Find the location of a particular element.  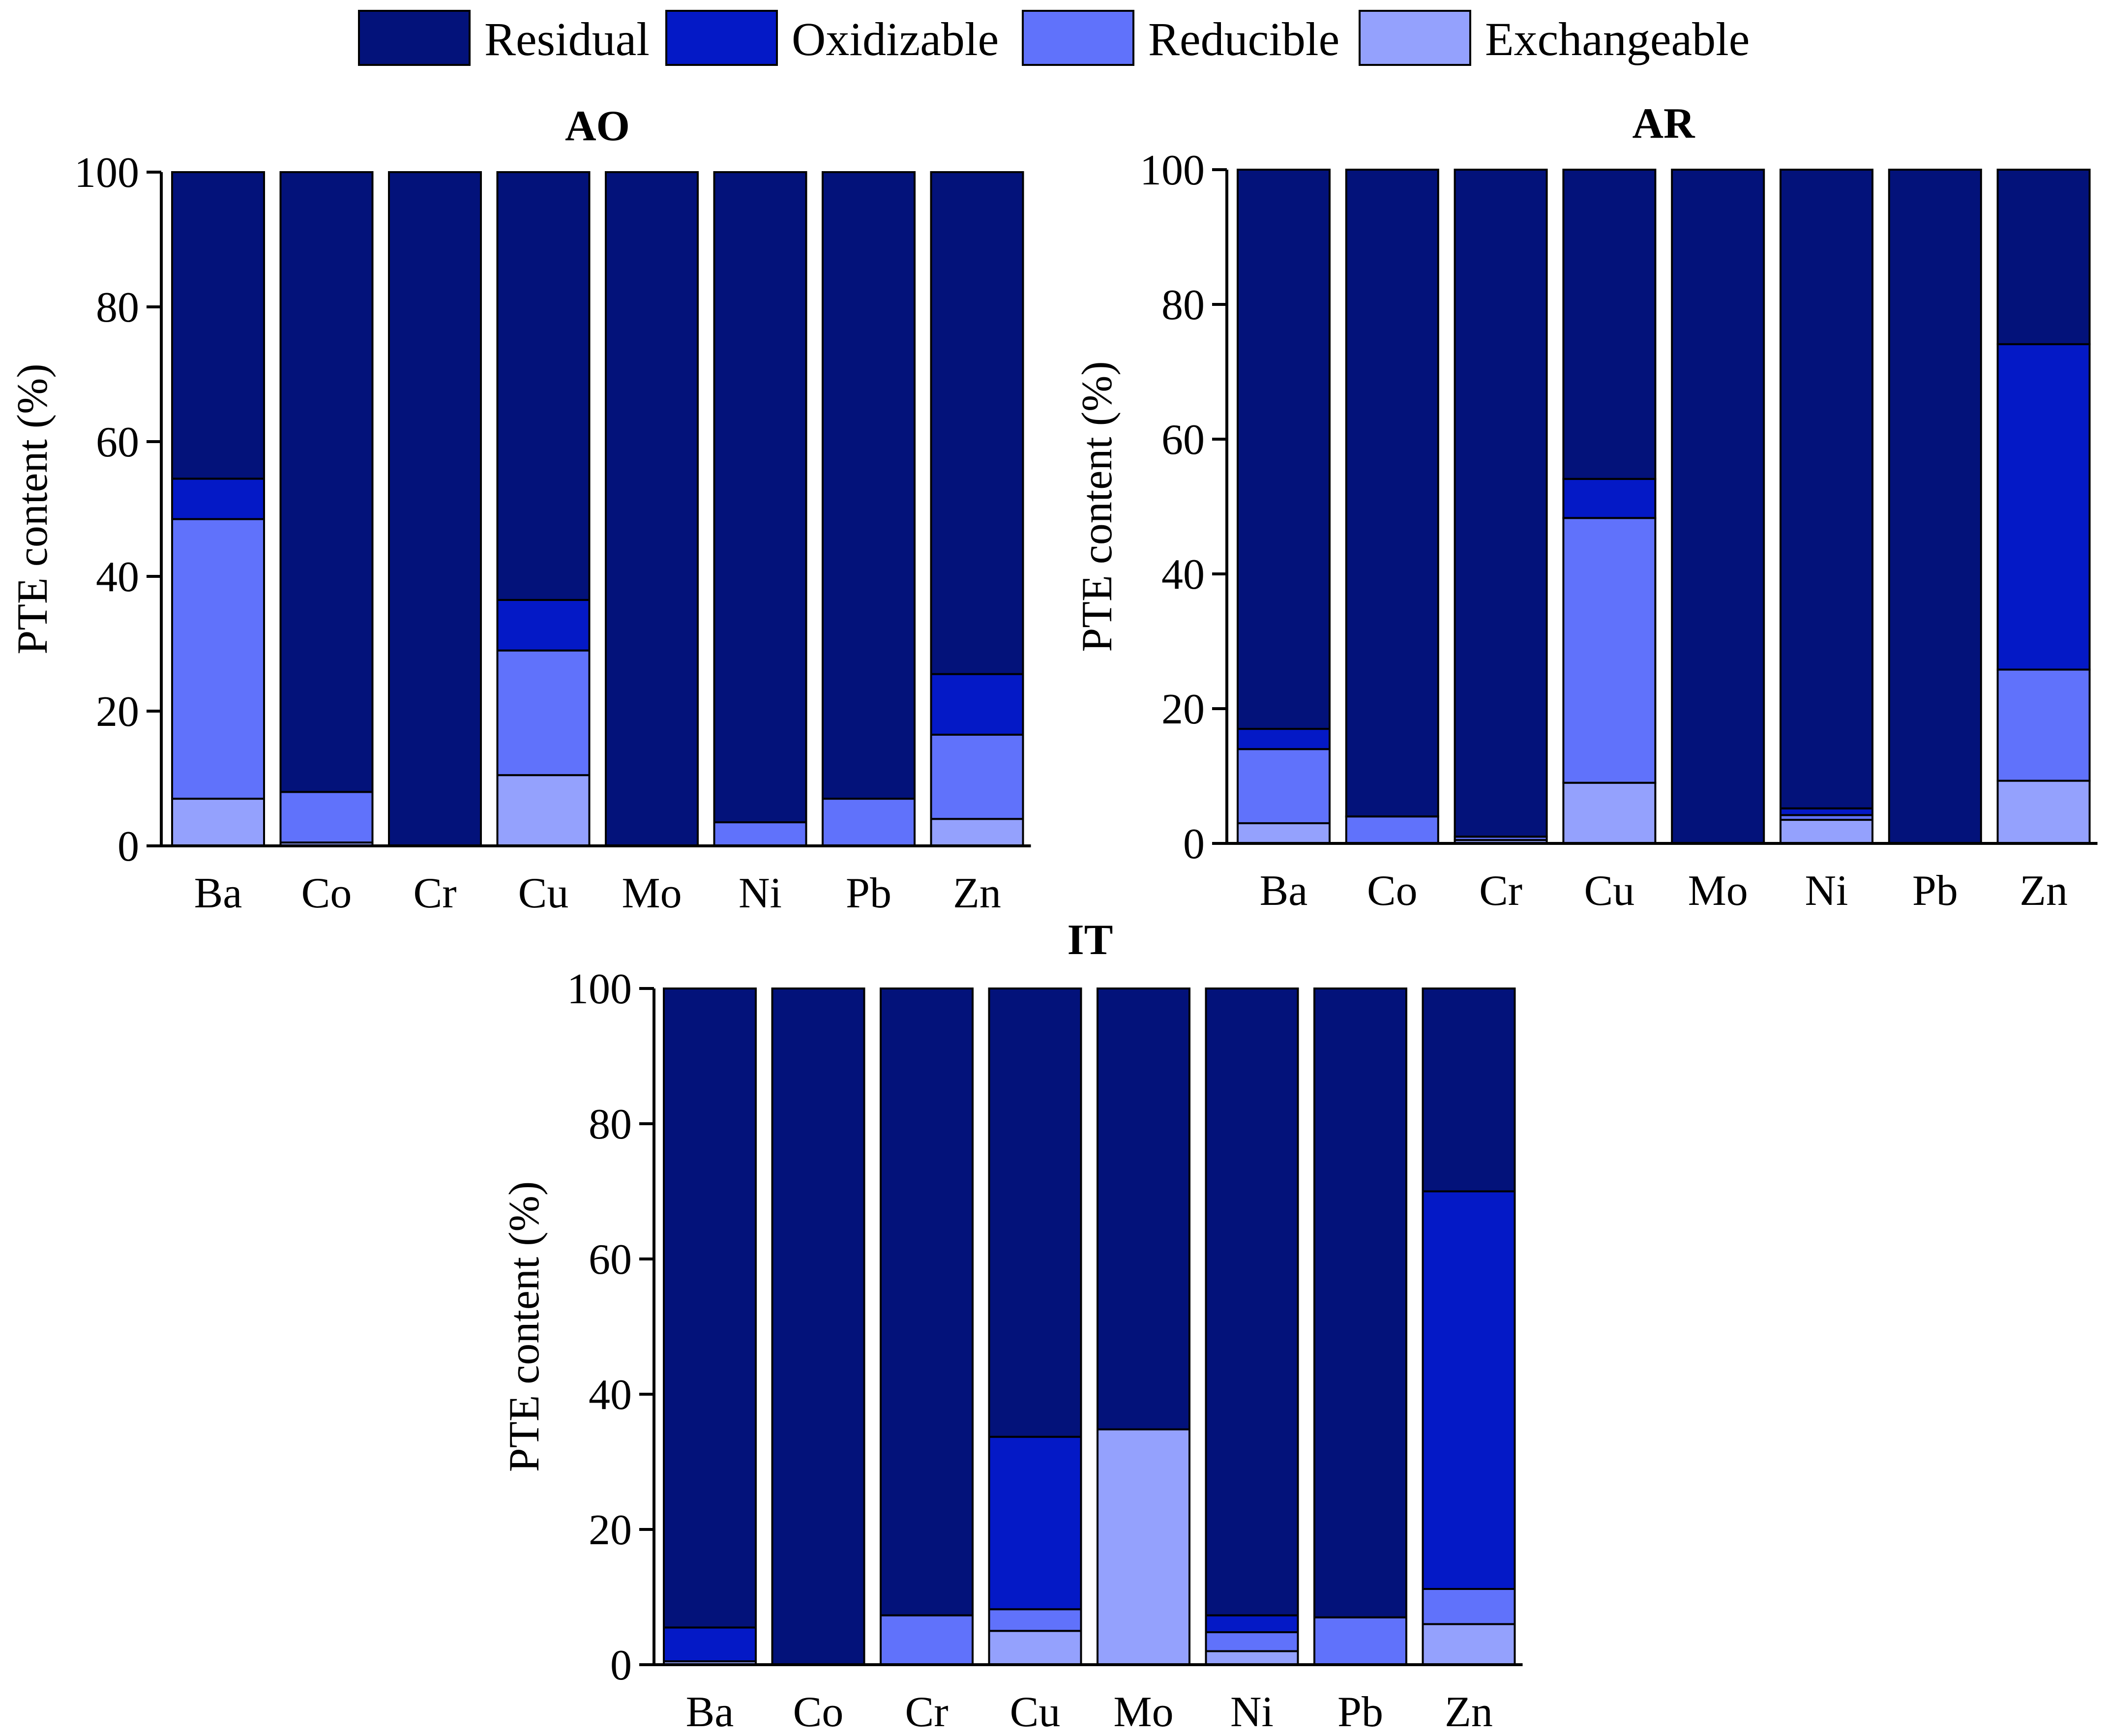

x-tick-label-ar-ba: Ba is located at coordinates (1284, 891).